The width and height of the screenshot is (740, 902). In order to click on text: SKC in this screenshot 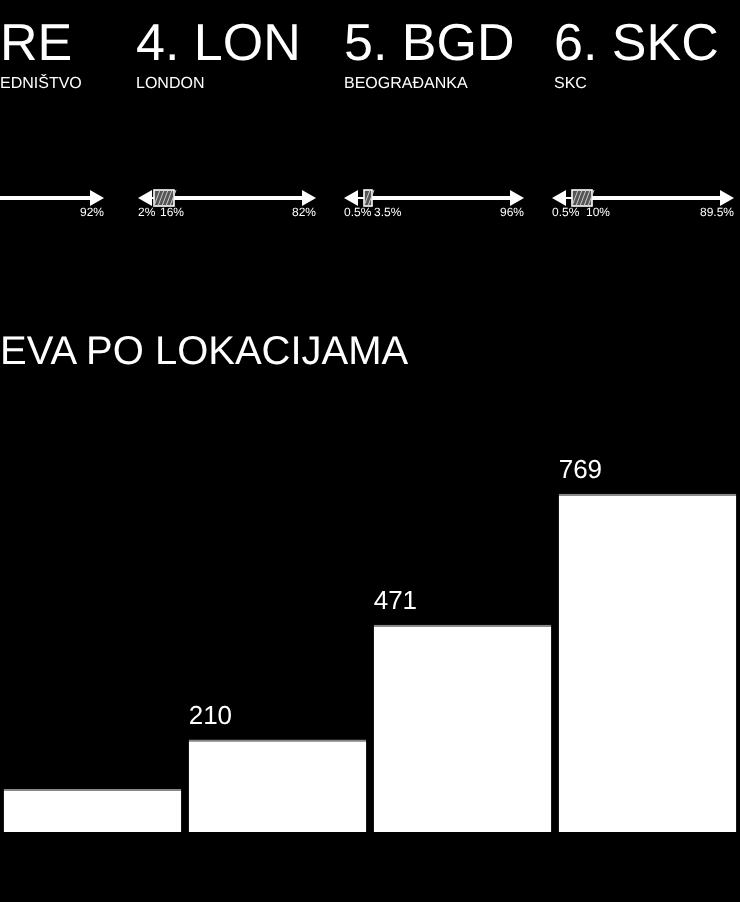, I will do `click(570, 83)`.